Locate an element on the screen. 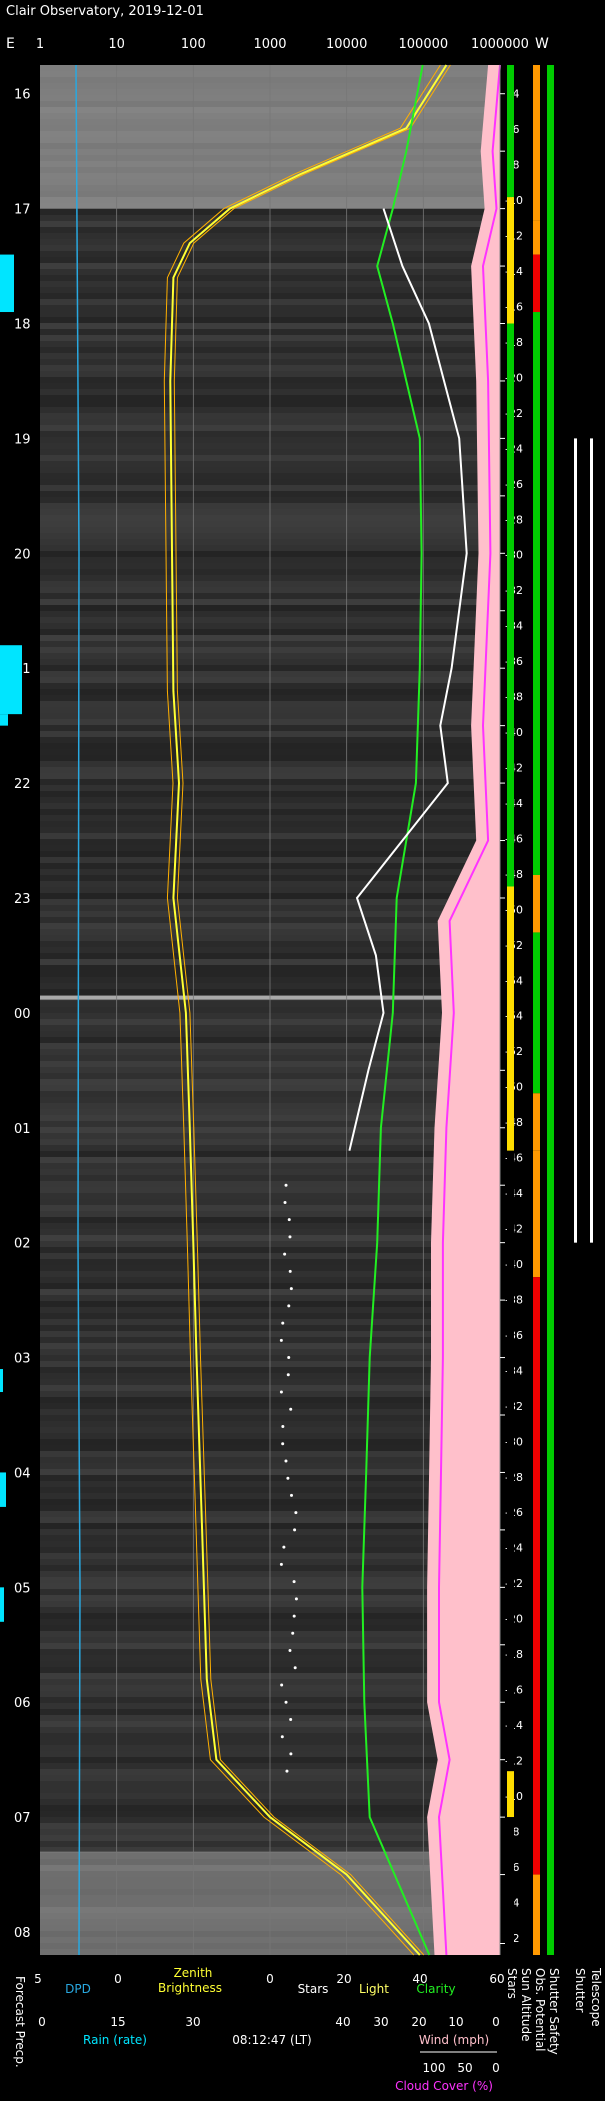 This screenshot has height=2101, width=605. hour-label-05: 05 is located at coordinates (22, 1588).